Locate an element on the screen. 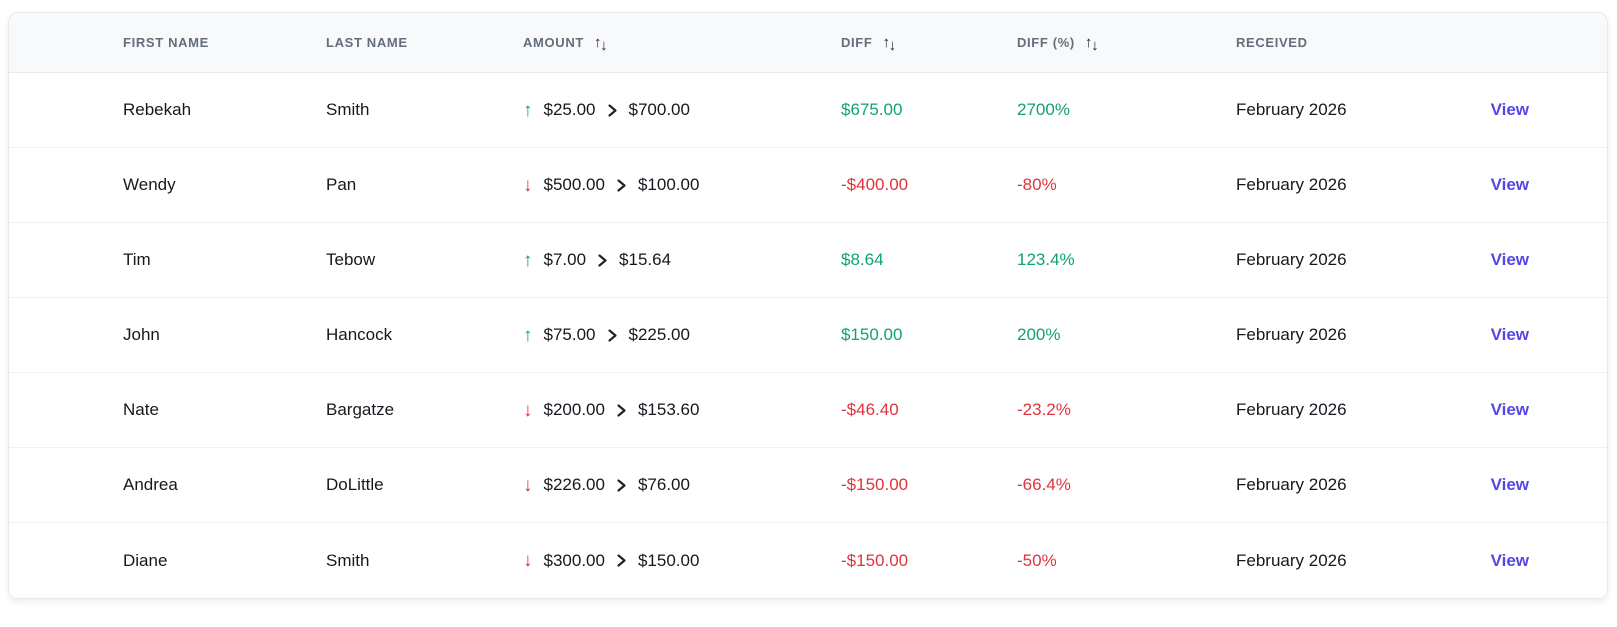 This screenshot has height=627, width=1617. amount-from: $75.00 is located at coordinates (569, 334).